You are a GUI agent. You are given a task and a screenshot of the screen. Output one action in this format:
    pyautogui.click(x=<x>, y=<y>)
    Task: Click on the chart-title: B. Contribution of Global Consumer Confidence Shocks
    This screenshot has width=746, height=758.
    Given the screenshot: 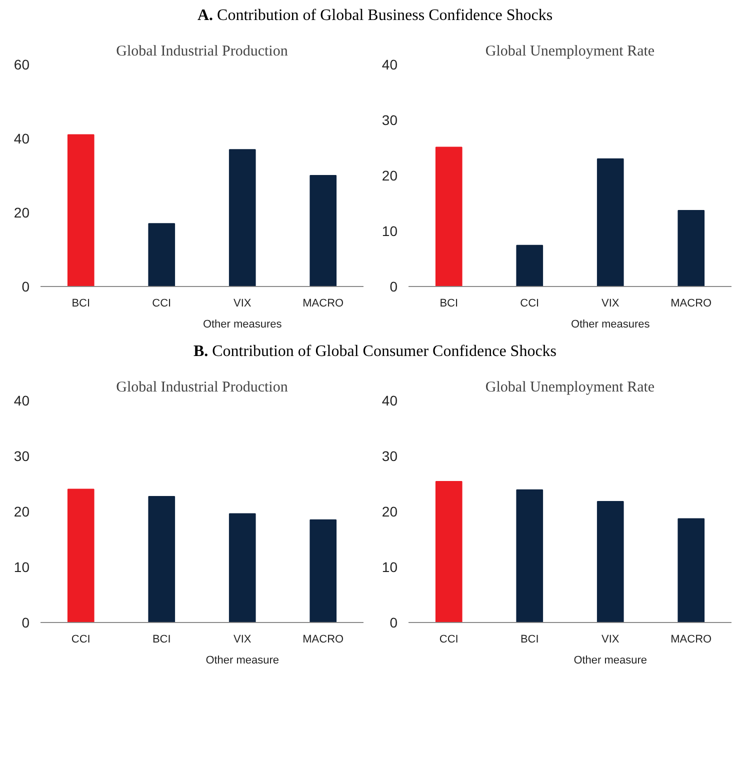 What is the action you would take?
    pyautogui.click(x=375, y=352)
    